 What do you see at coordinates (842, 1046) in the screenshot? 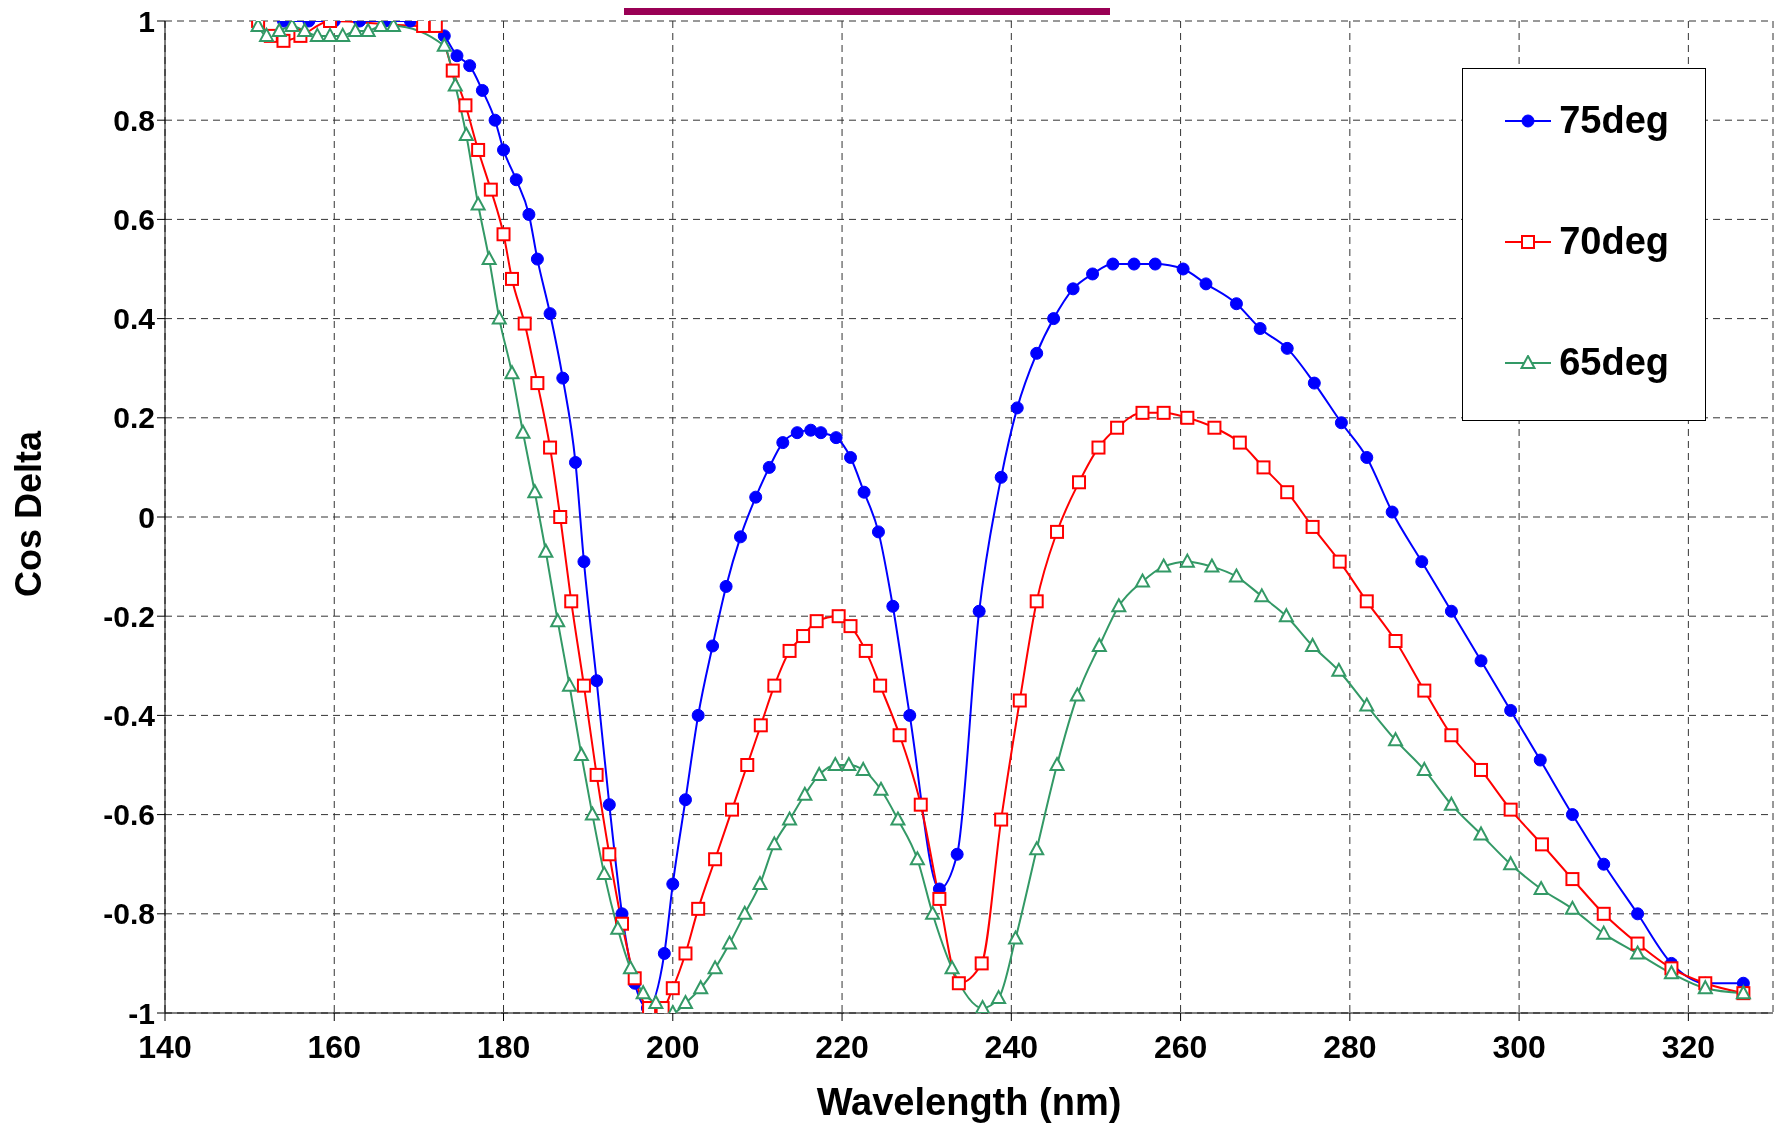
I see `x-tick-label: 220` at bounding box center [842, 1046].